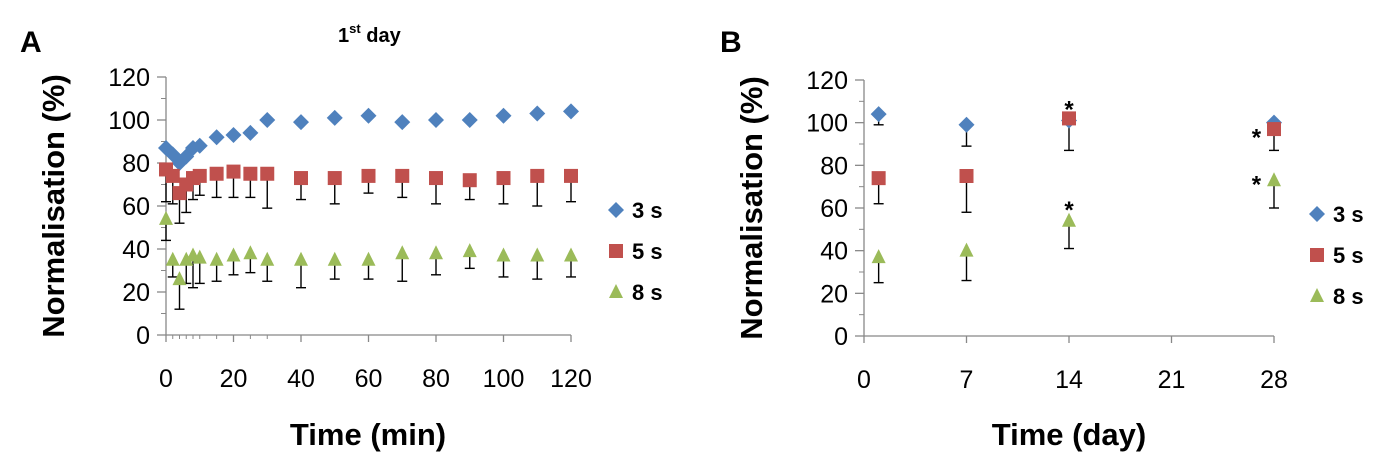 Image resolution: width=1400 pixels, height=476 pixels. Describe the element at coordinates (301, 379) in the screenshot. I see `x-tick-label: 40` at that location.